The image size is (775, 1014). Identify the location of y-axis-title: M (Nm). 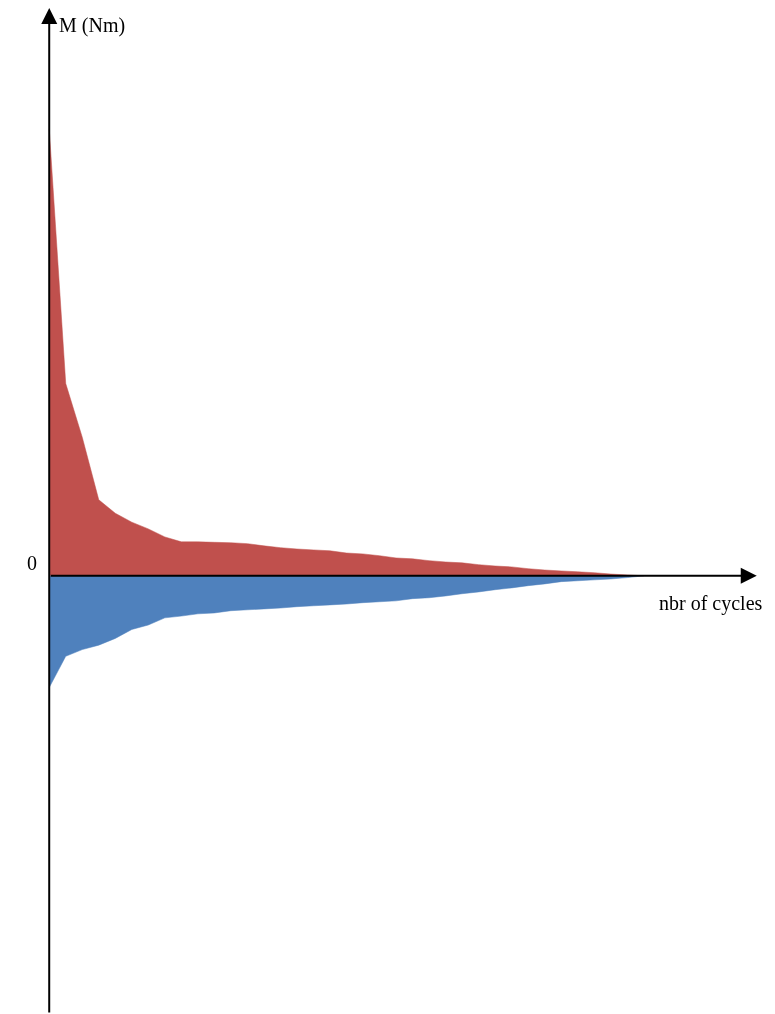
(92, 25).